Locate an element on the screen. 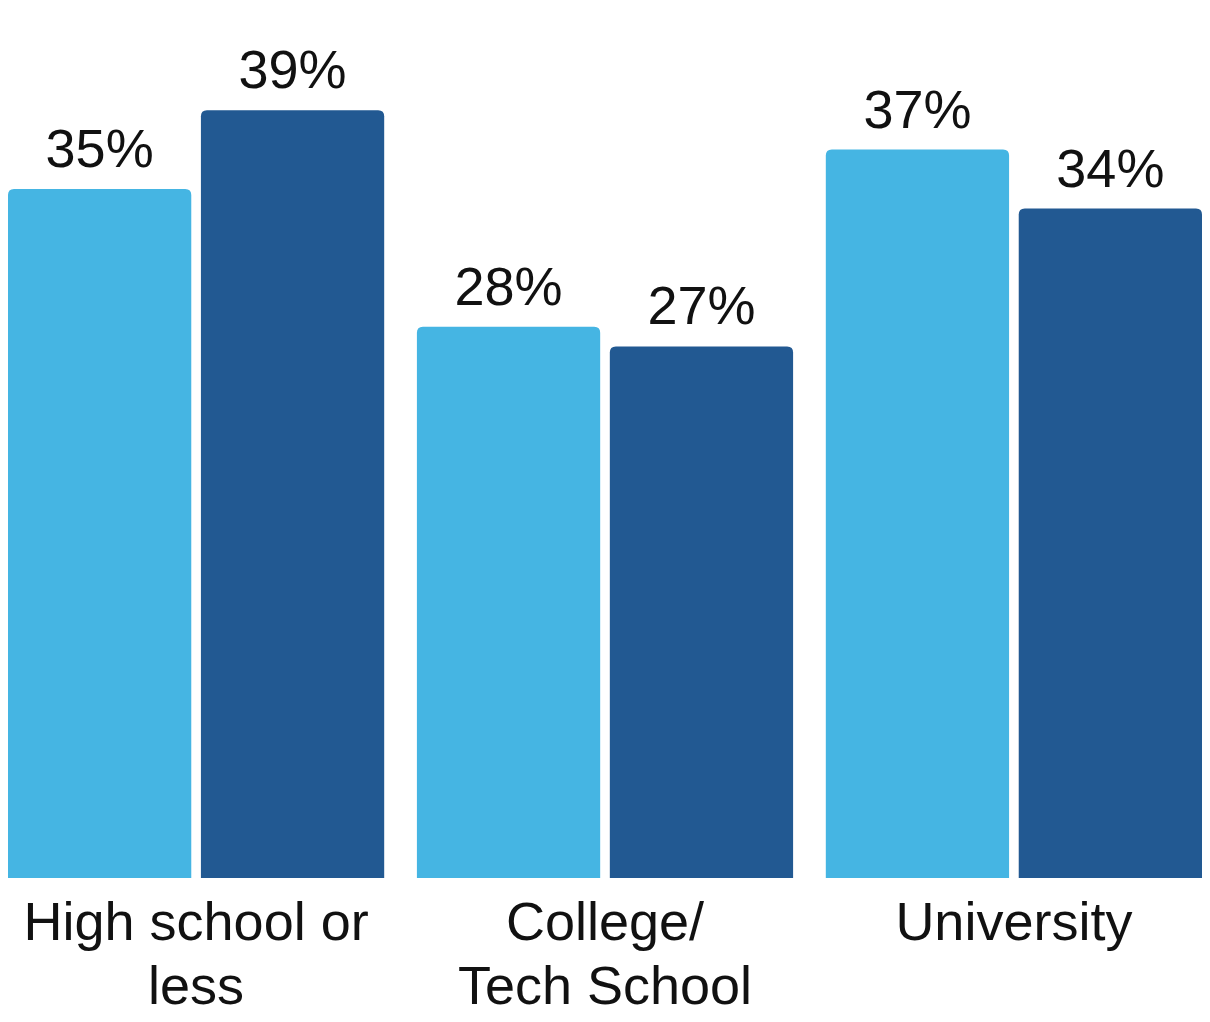  data-label: 35% is located at coordinates (99, 147).